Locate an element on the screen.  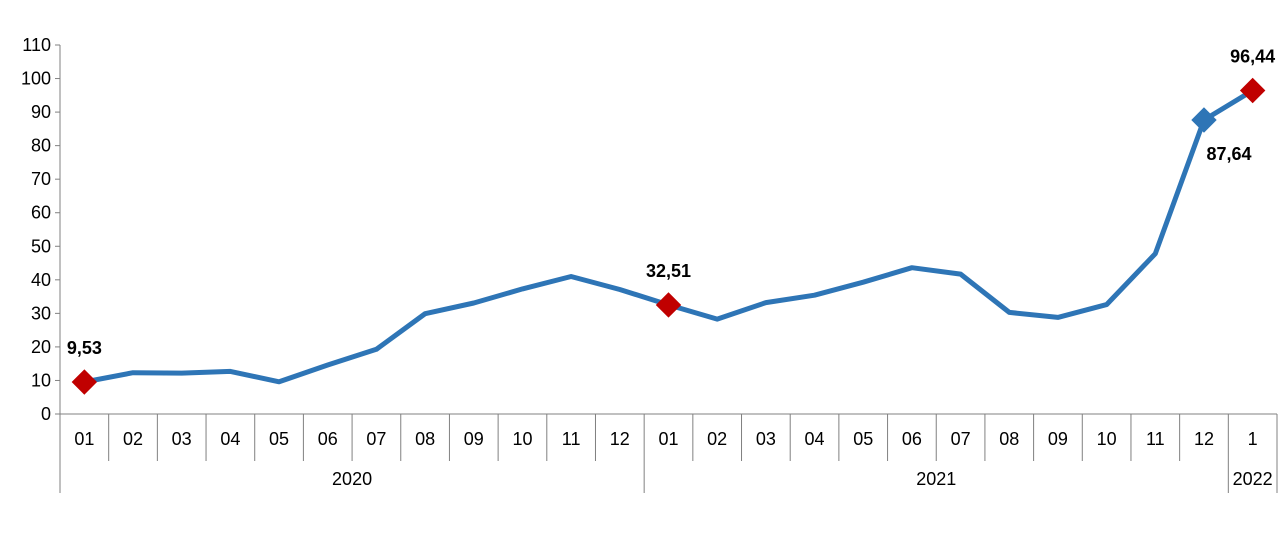
data-label: 96,44 is located at coordinates (1252, 56).